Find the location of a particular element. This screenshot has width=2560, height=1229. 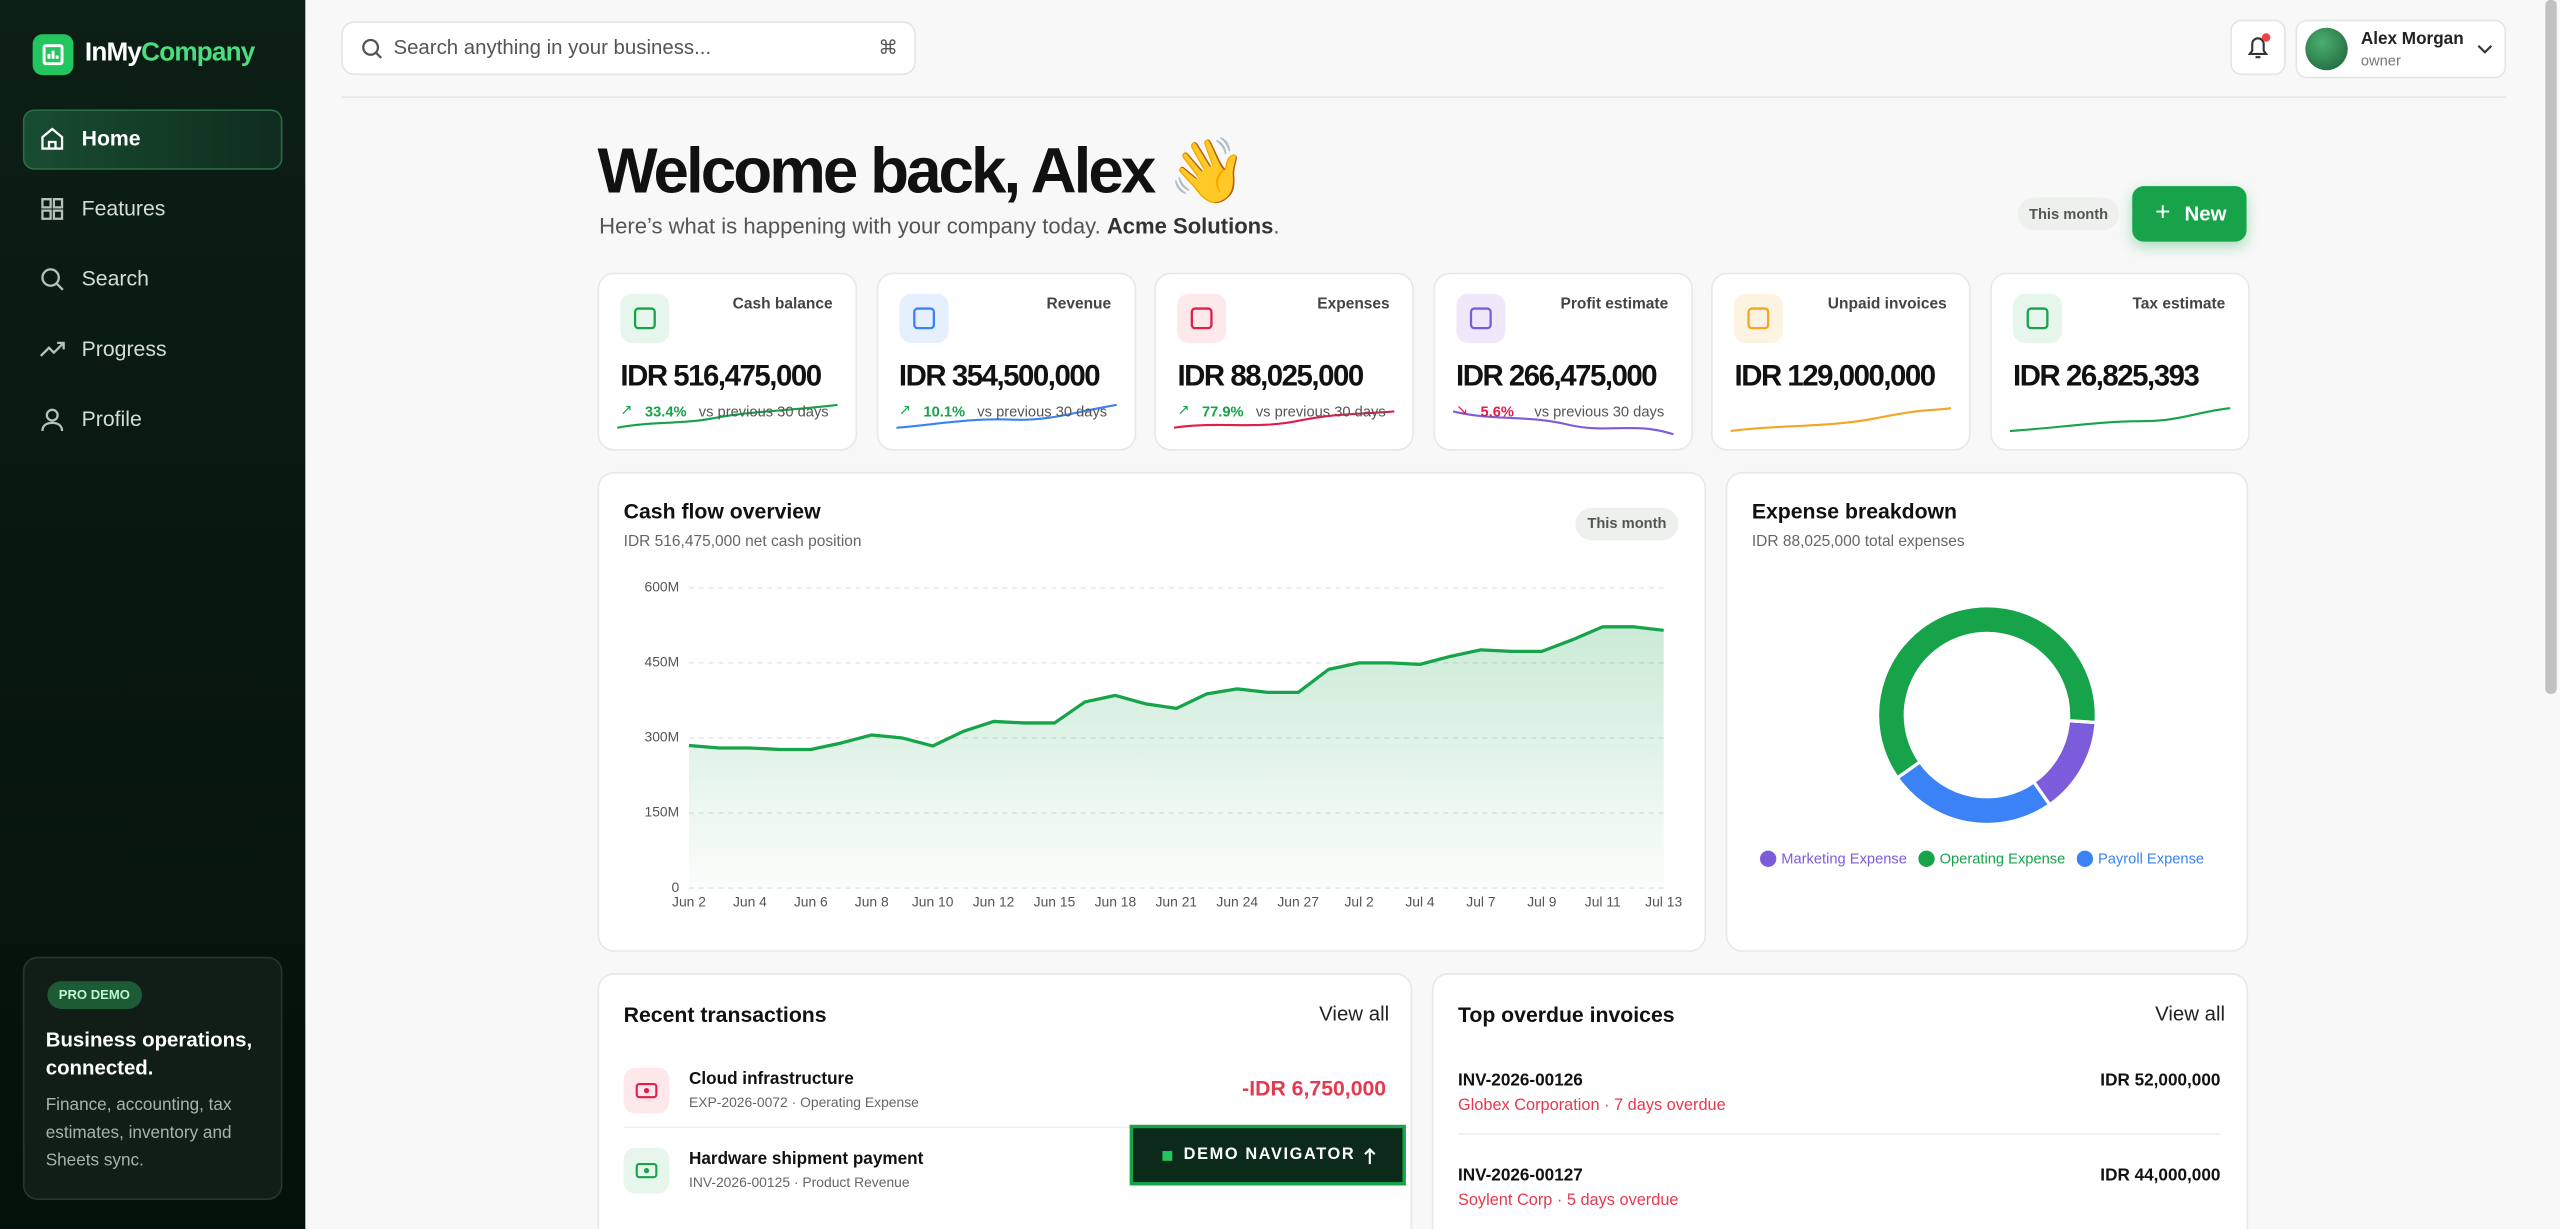

card-title: Recent transactions is located at coordinates (725, 1014).